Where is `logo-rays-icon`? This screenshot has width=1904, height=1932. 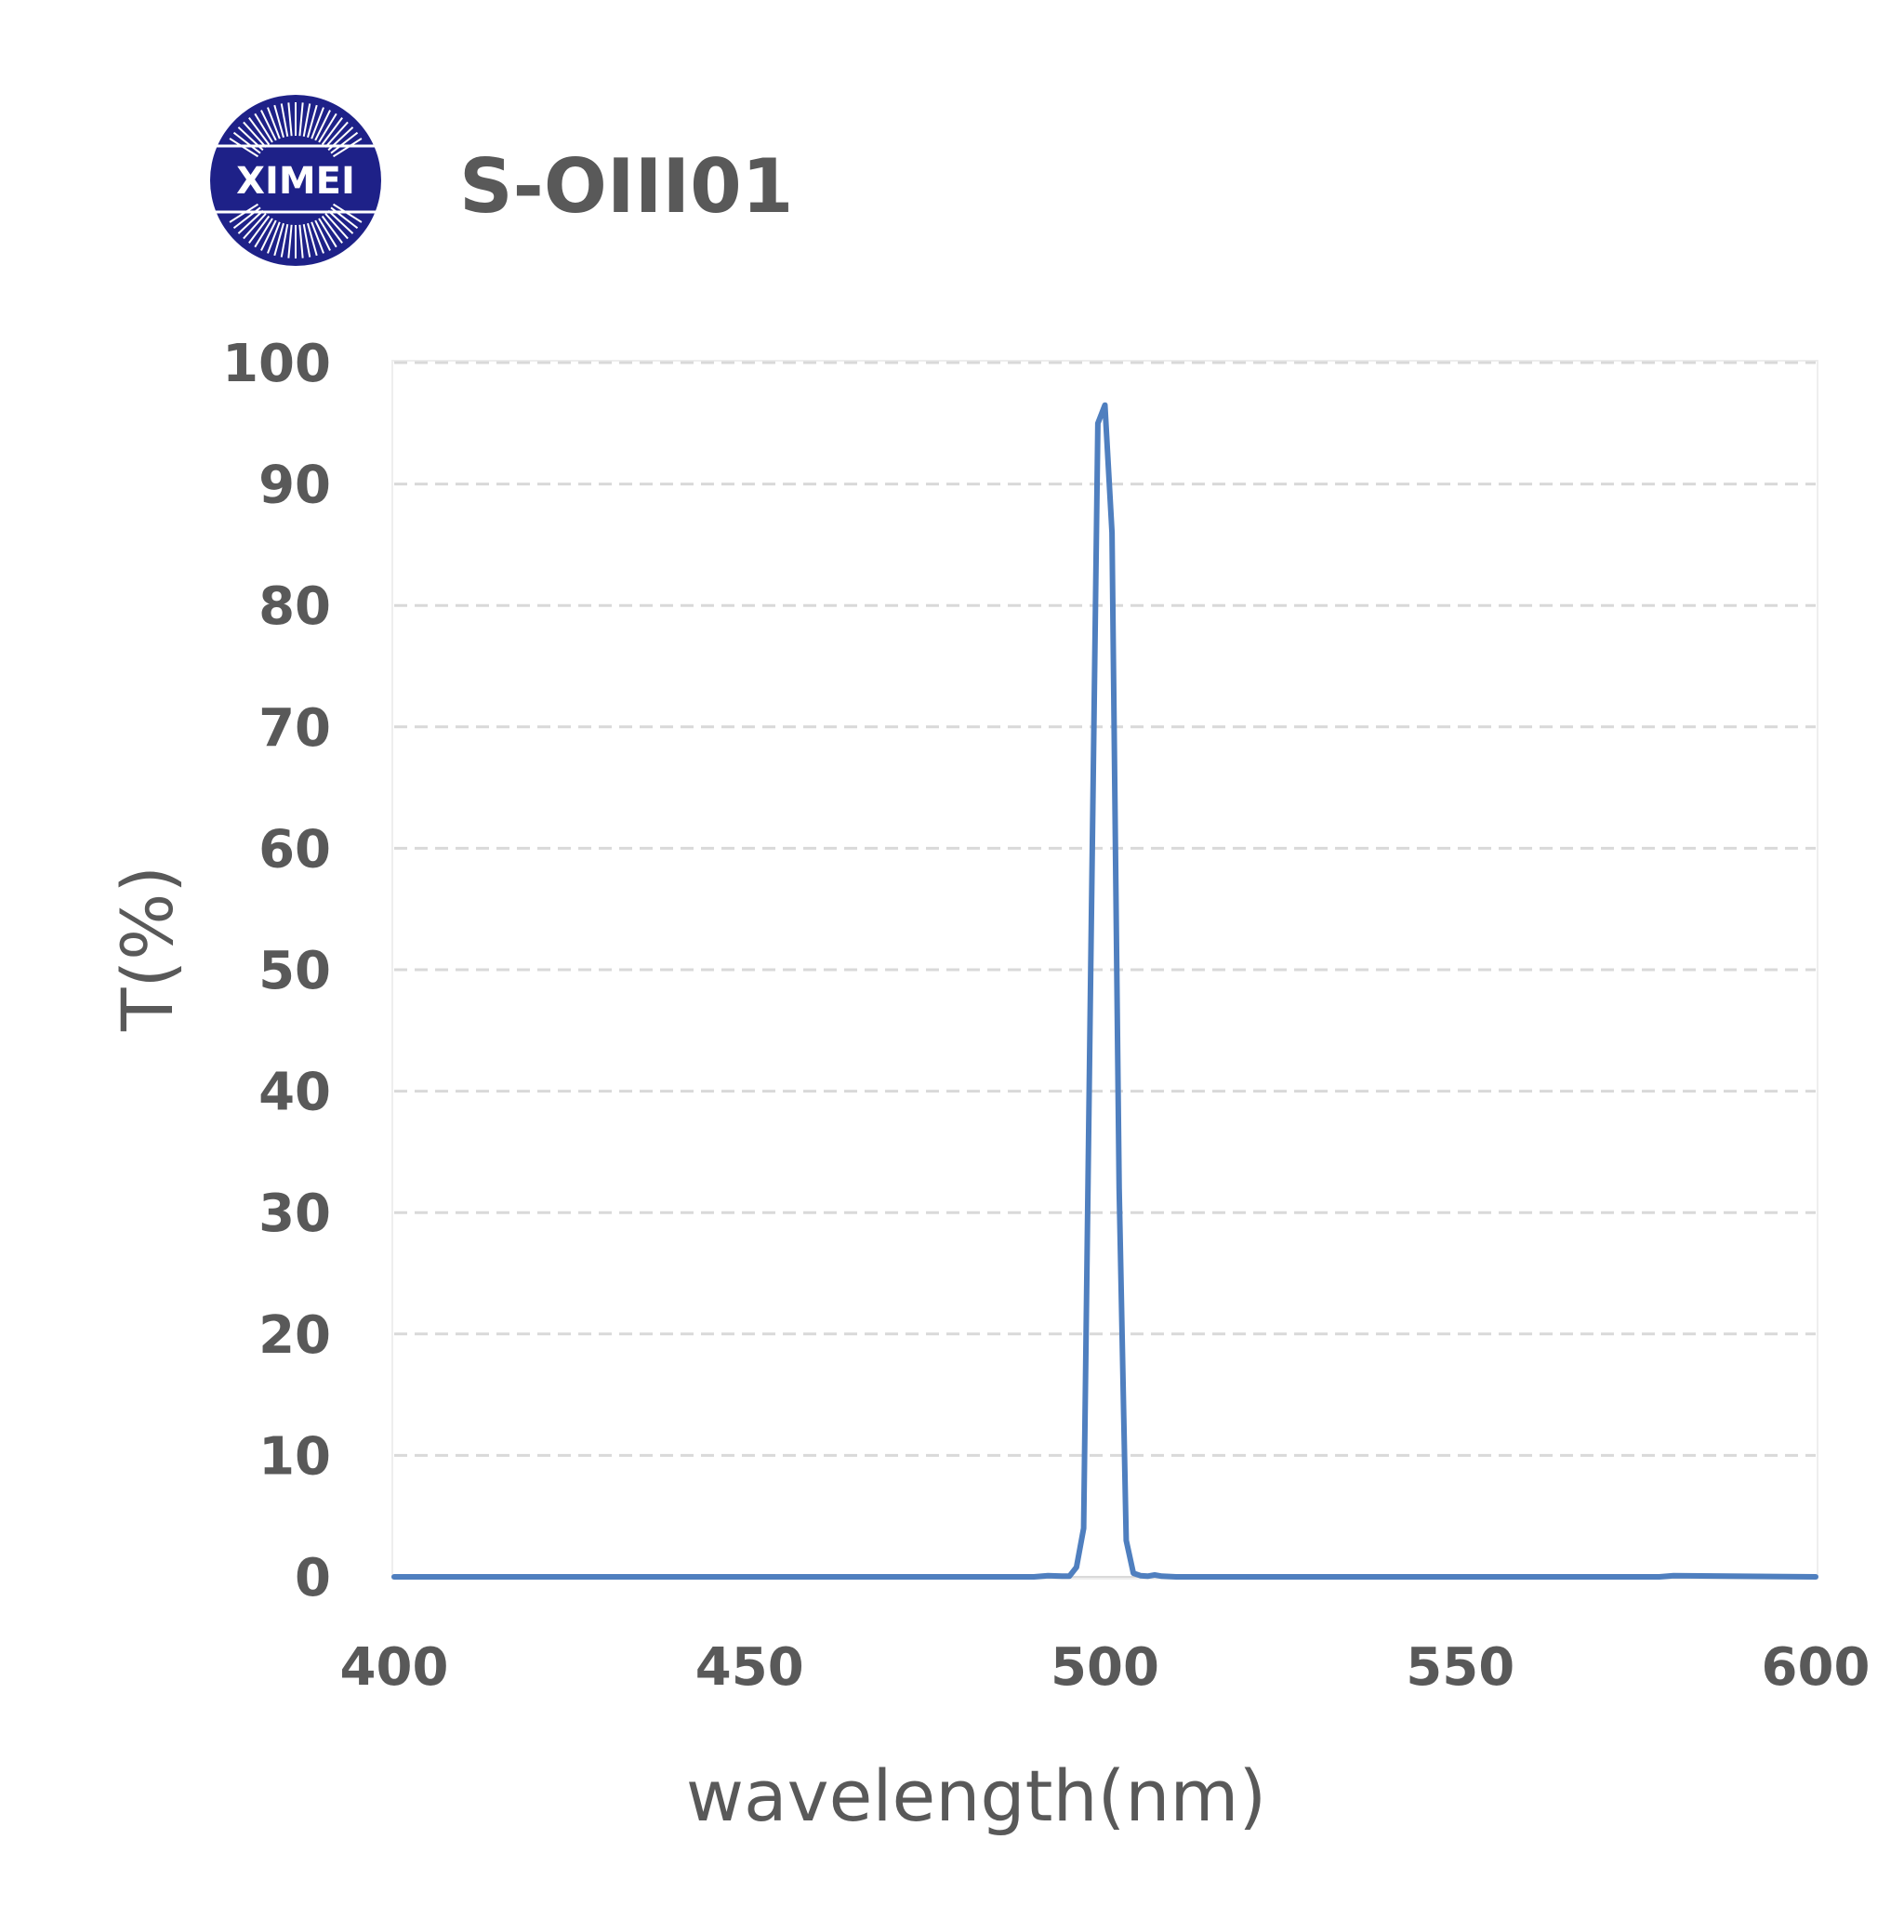 logo-rays-icon is located at coordinates (296, 180).